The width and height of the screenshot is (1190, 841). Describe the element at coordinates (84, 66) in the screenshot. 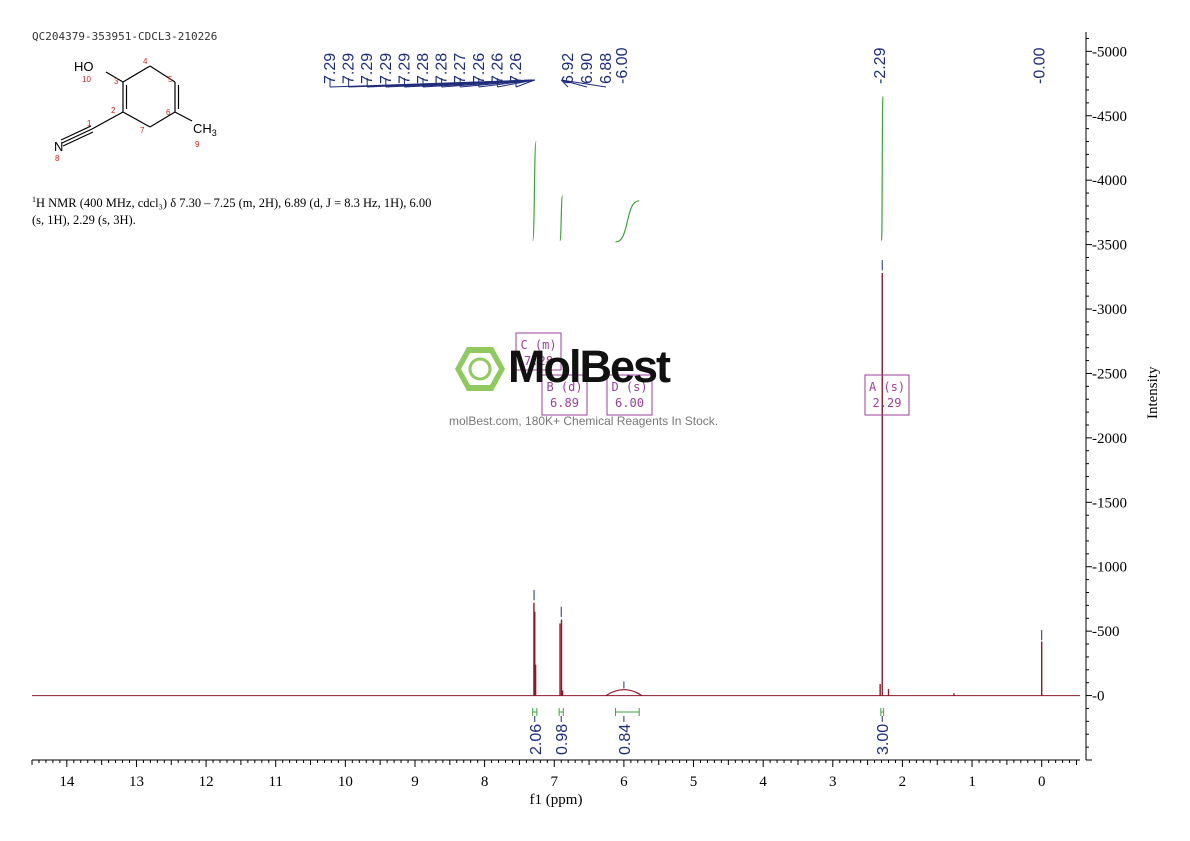

I see `hydroxyl-label: HO` at that location.